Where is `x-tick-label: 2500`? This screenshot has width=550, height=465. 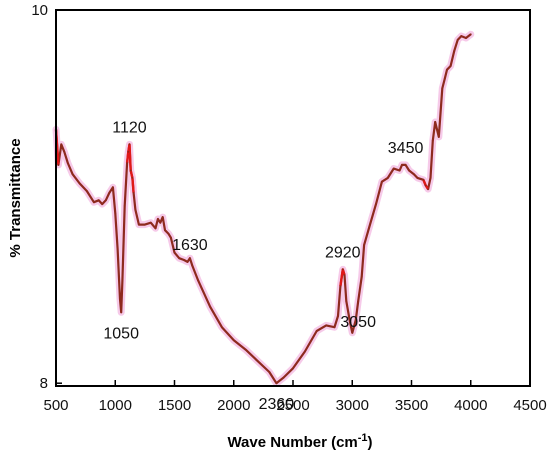 x-tick-label: 2500 is located at coordinates (292, 405).